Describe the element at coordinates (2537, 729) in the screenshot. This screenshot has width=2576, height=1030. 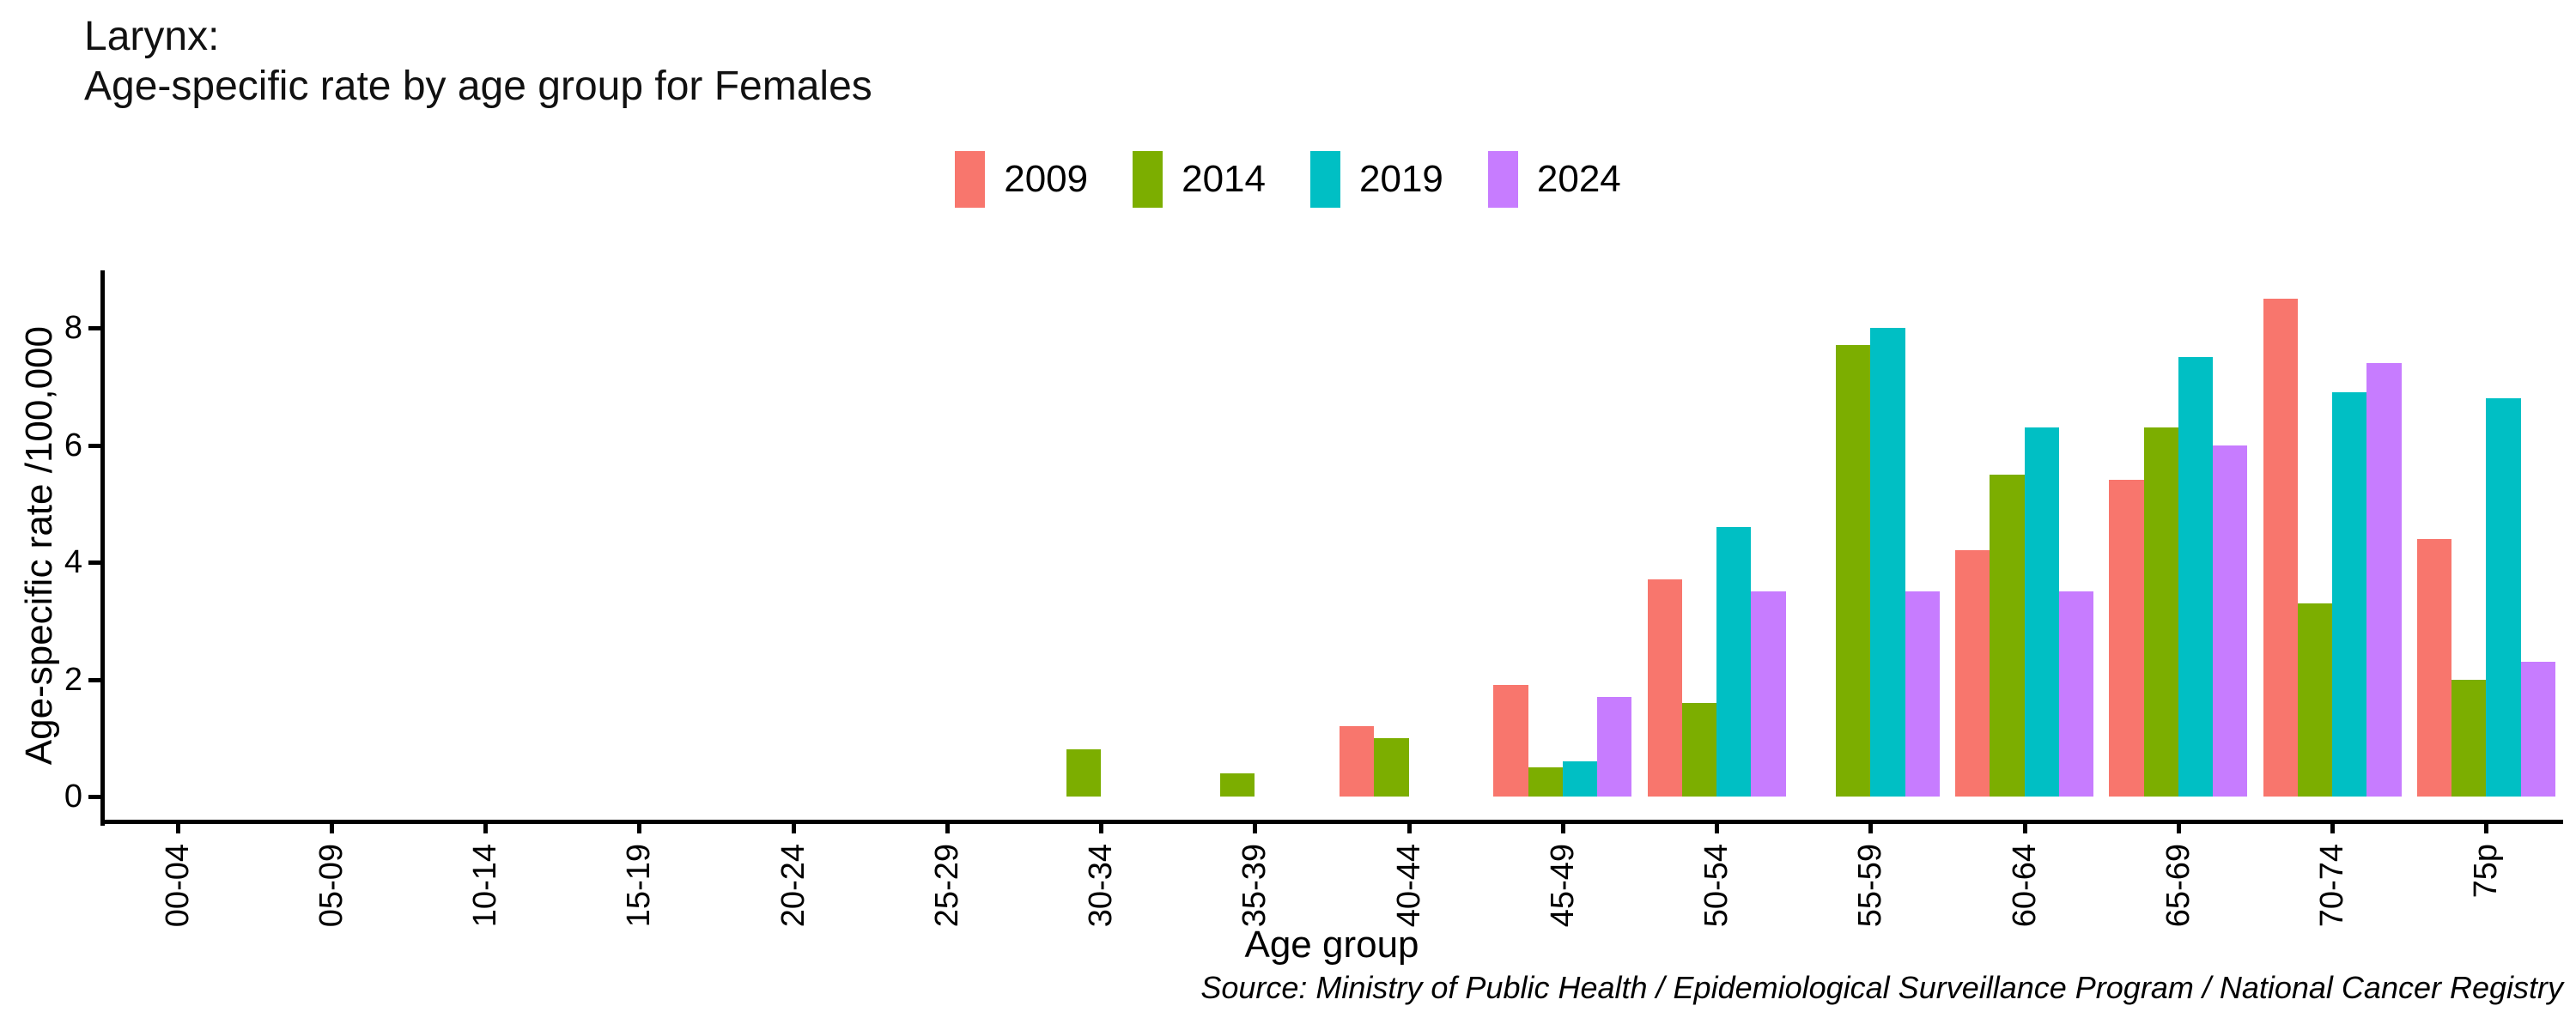
I see `bar-2024-75p` at that location.